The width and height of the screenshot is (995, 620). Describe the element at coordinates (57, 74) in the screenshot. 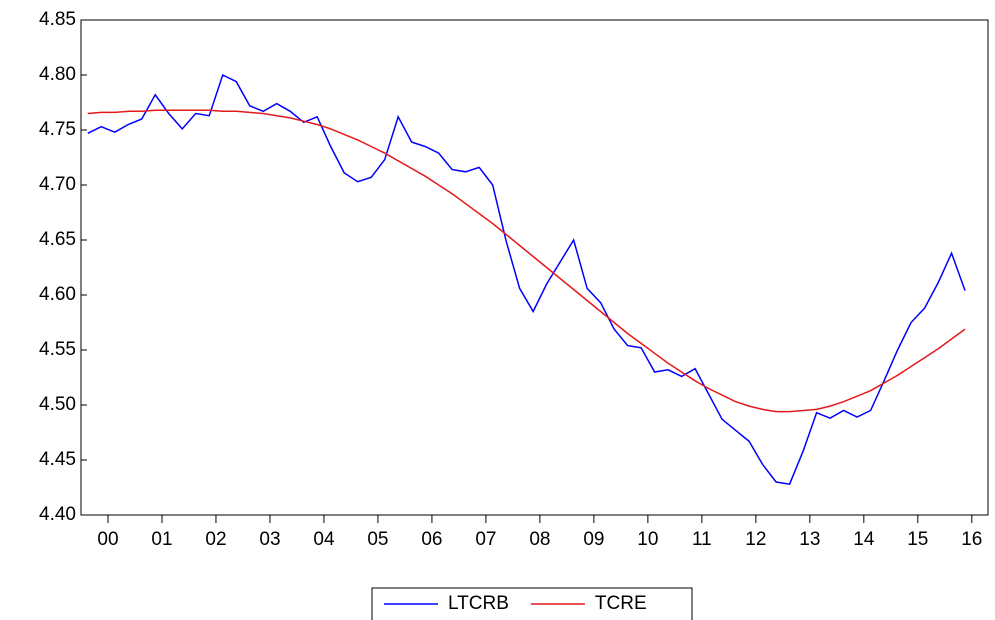

I see `y-tick-label: 4.80` at that location.